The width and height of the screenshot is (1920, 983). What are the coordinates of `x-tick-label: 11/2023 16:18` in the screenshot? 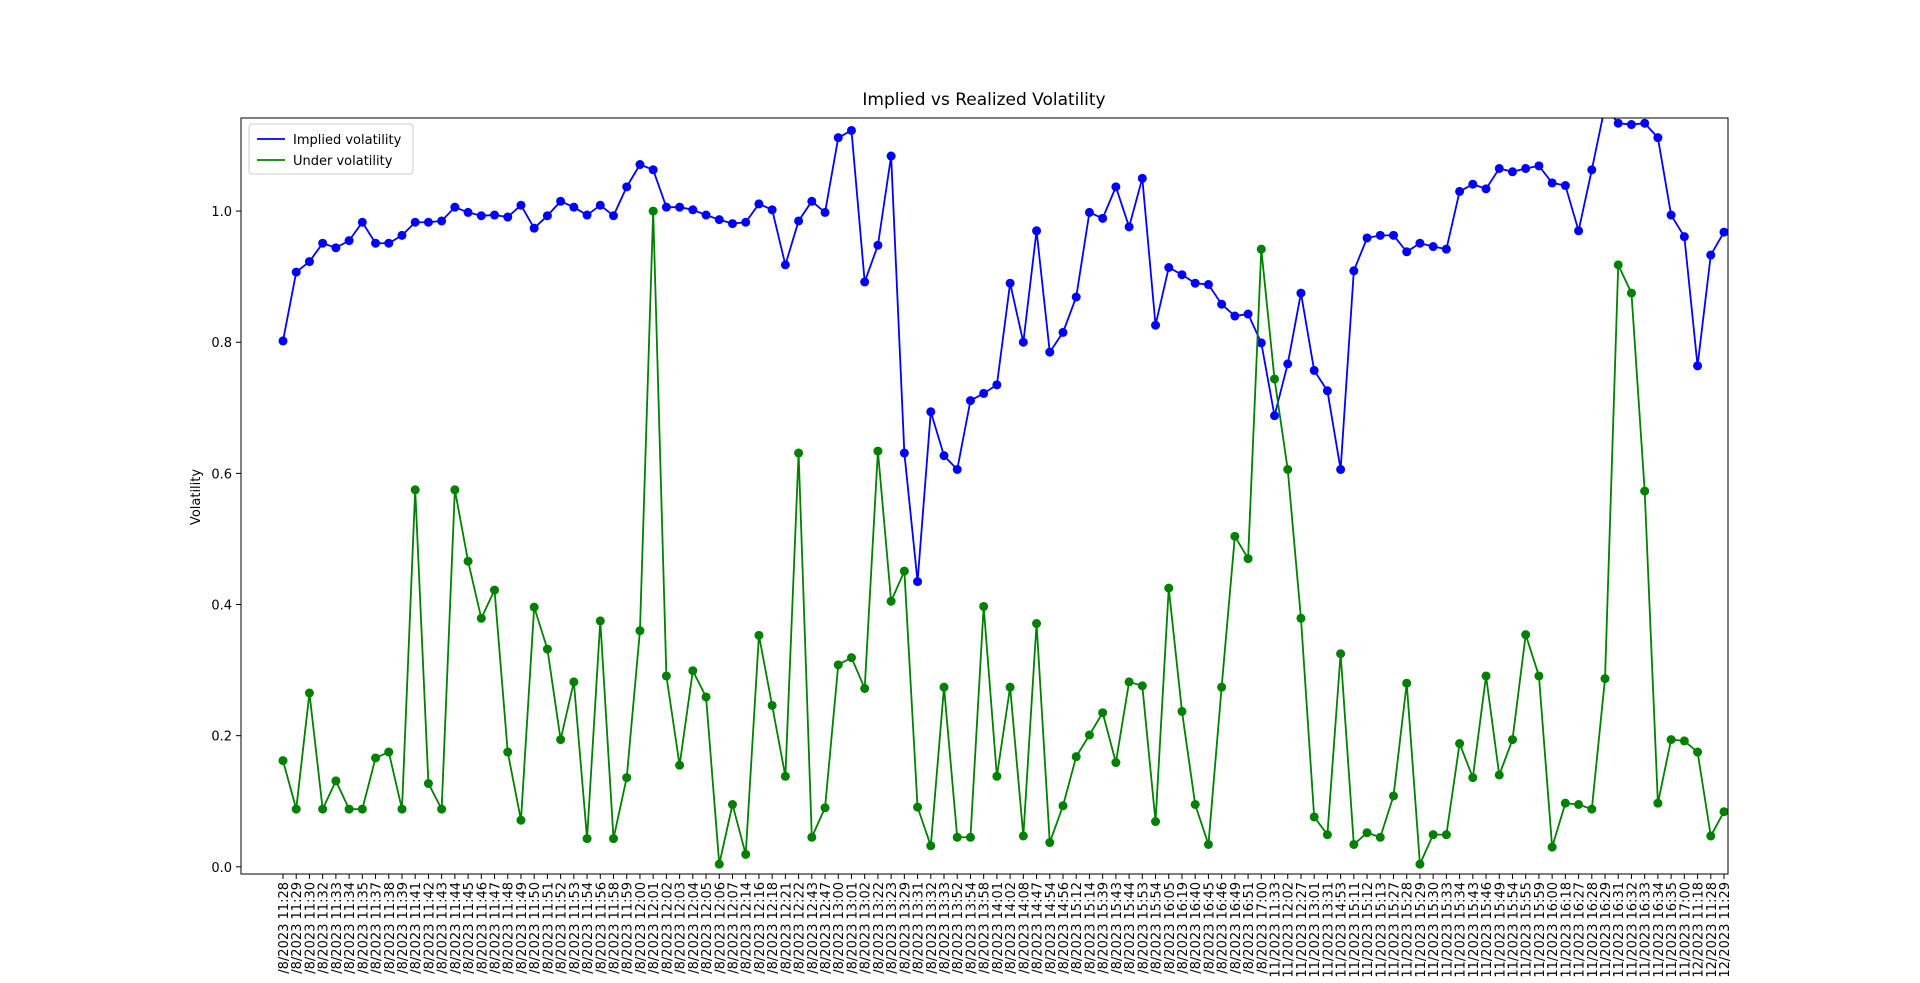 It's located at (1566, 930).